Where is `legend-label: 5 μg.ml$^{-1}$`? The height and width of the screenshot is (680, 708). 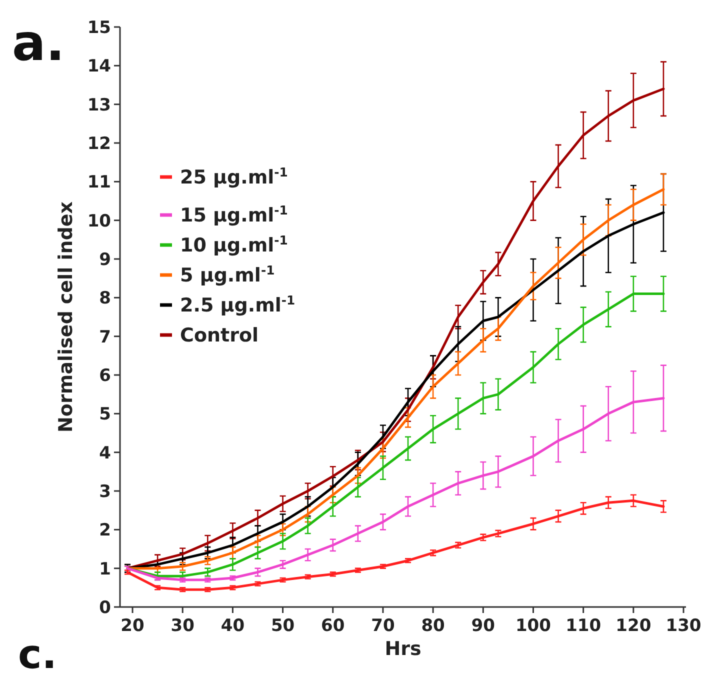 legend-label: 5 μg.ml$^{-1}$ is located at coordinates (227, 275).